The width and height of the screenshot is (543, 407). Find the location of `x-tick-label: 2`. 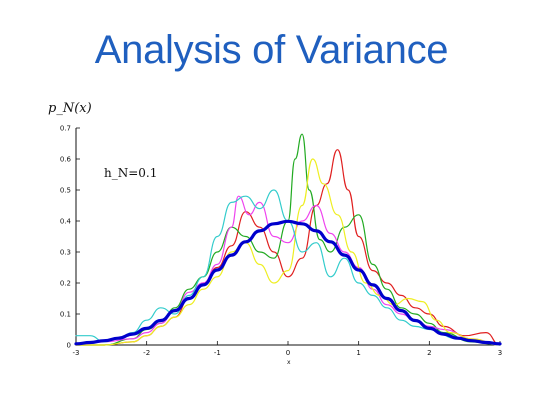

x-tick-label: 2 is located at coordinates (429, 353).